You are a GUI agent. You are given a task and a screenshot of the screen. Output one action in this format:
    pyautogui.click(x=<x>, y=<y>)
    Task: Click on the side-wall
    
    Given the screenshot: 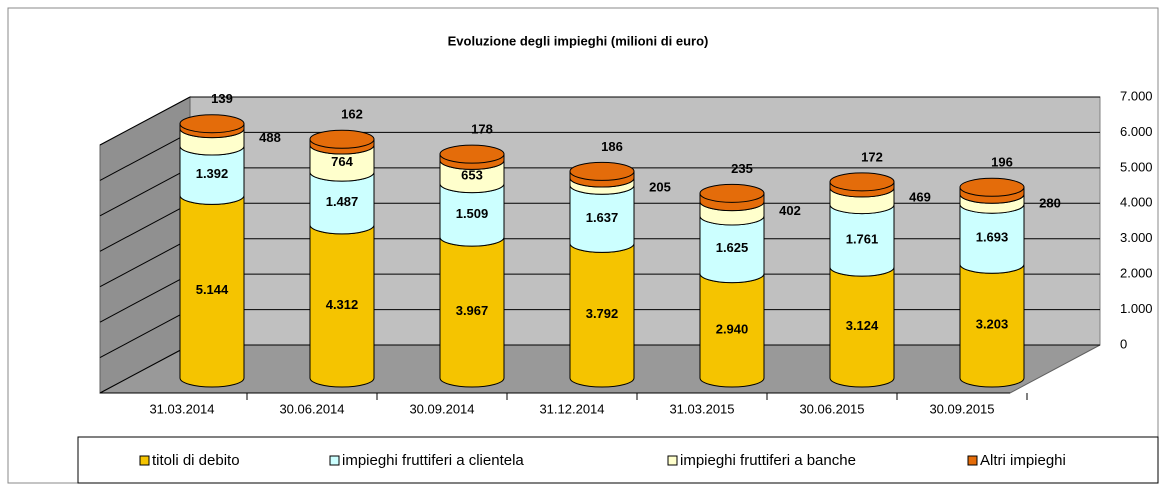 What is the action you would take?
    pyautogui.click(x=145, y=245)
    